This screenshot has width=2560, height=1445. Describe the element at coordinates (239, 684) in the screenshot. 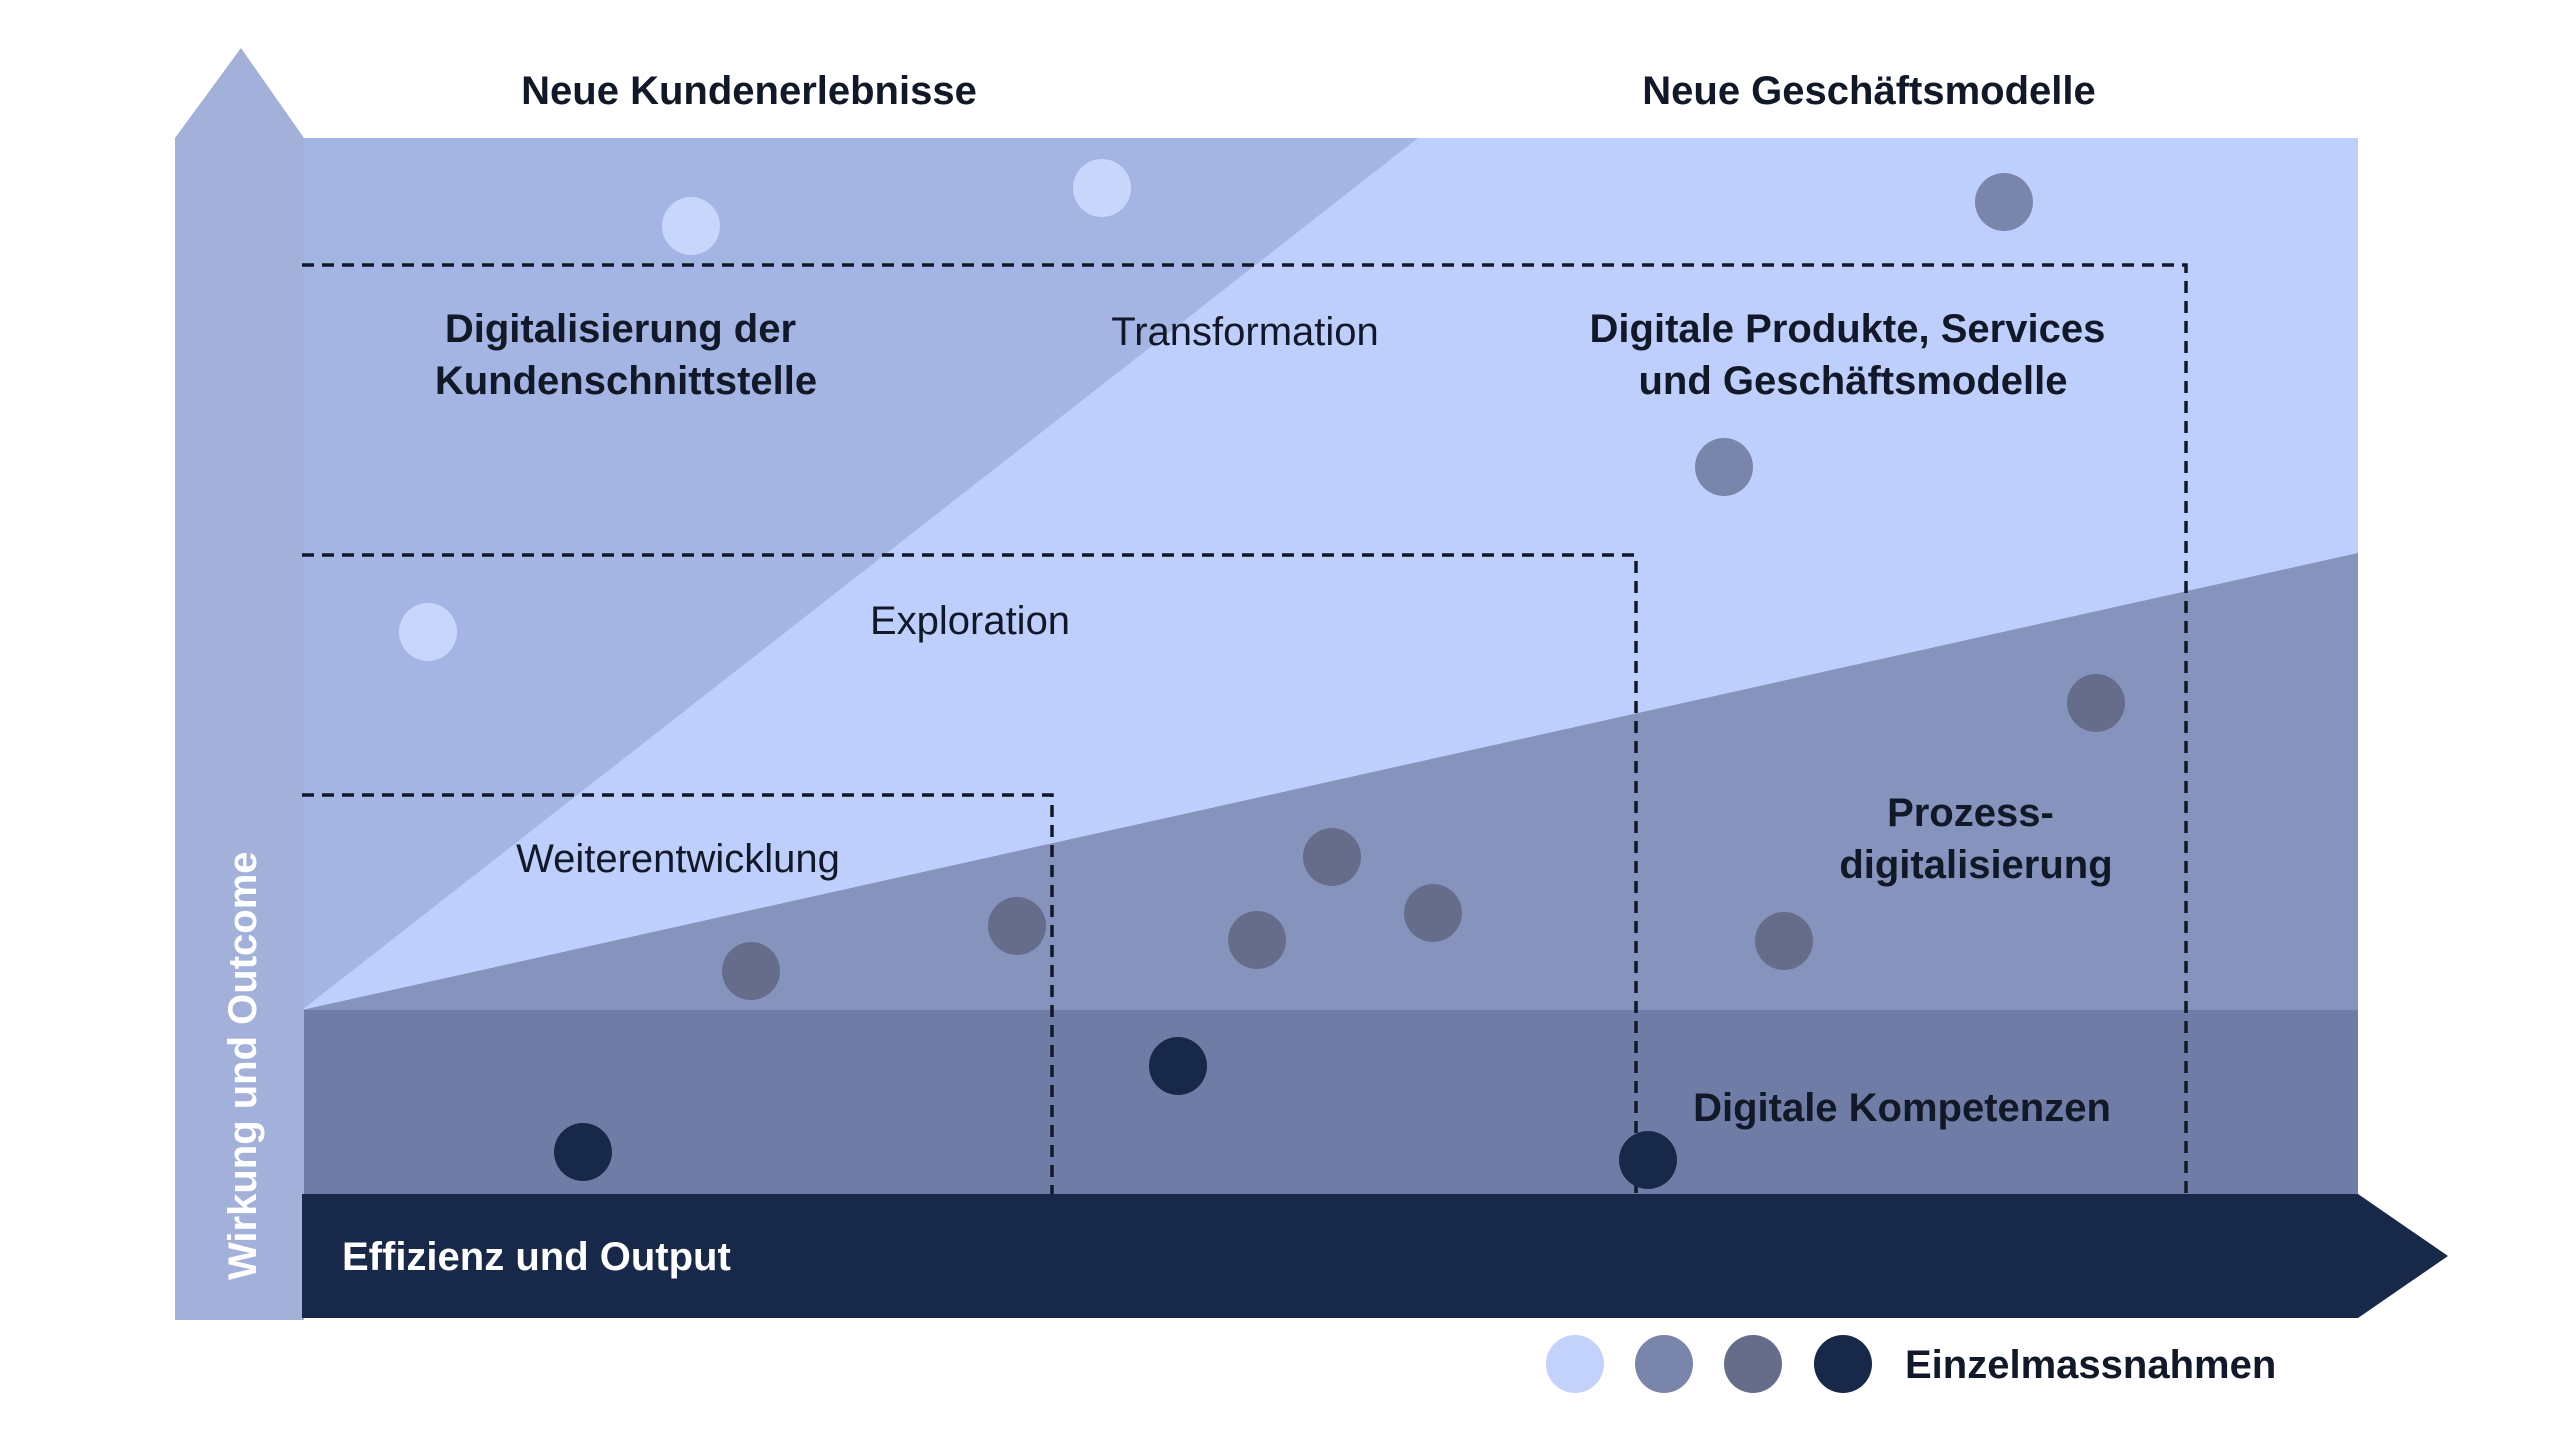

I see `y-axis-arrow` at that location.